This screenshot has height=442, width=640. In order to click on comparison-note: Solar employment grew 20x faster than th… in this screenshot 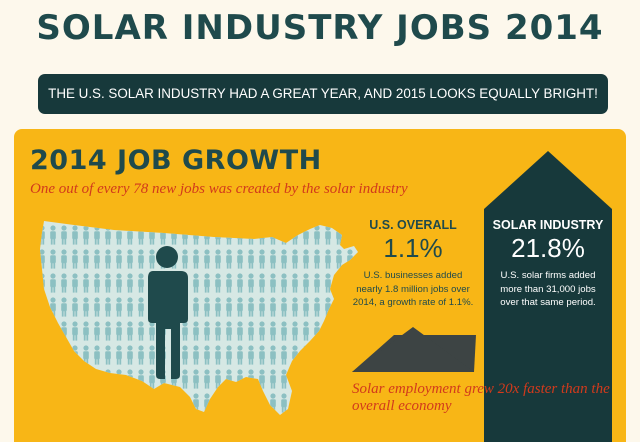, I will do `click(481, 397)`.